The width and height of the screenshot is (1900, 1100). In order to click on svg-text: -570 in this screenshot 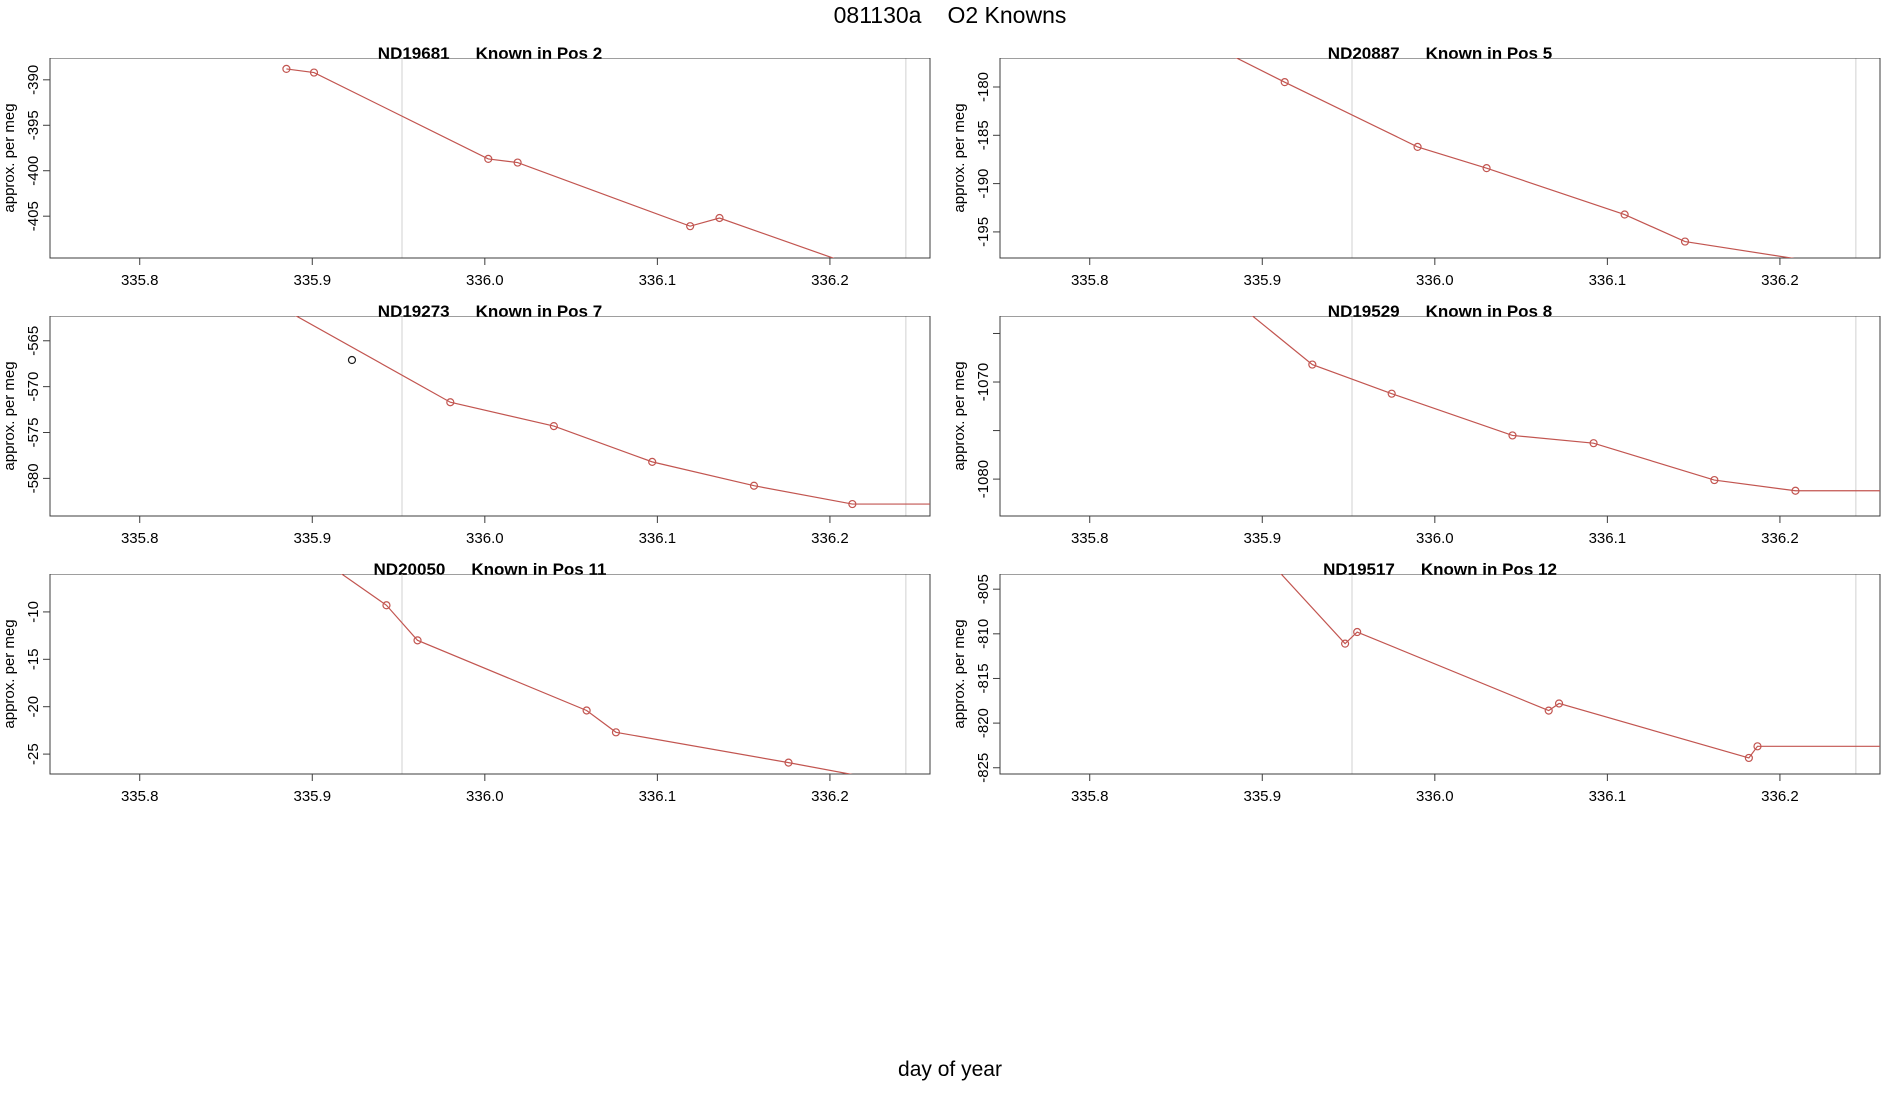, I will do `click(33, 387)`.